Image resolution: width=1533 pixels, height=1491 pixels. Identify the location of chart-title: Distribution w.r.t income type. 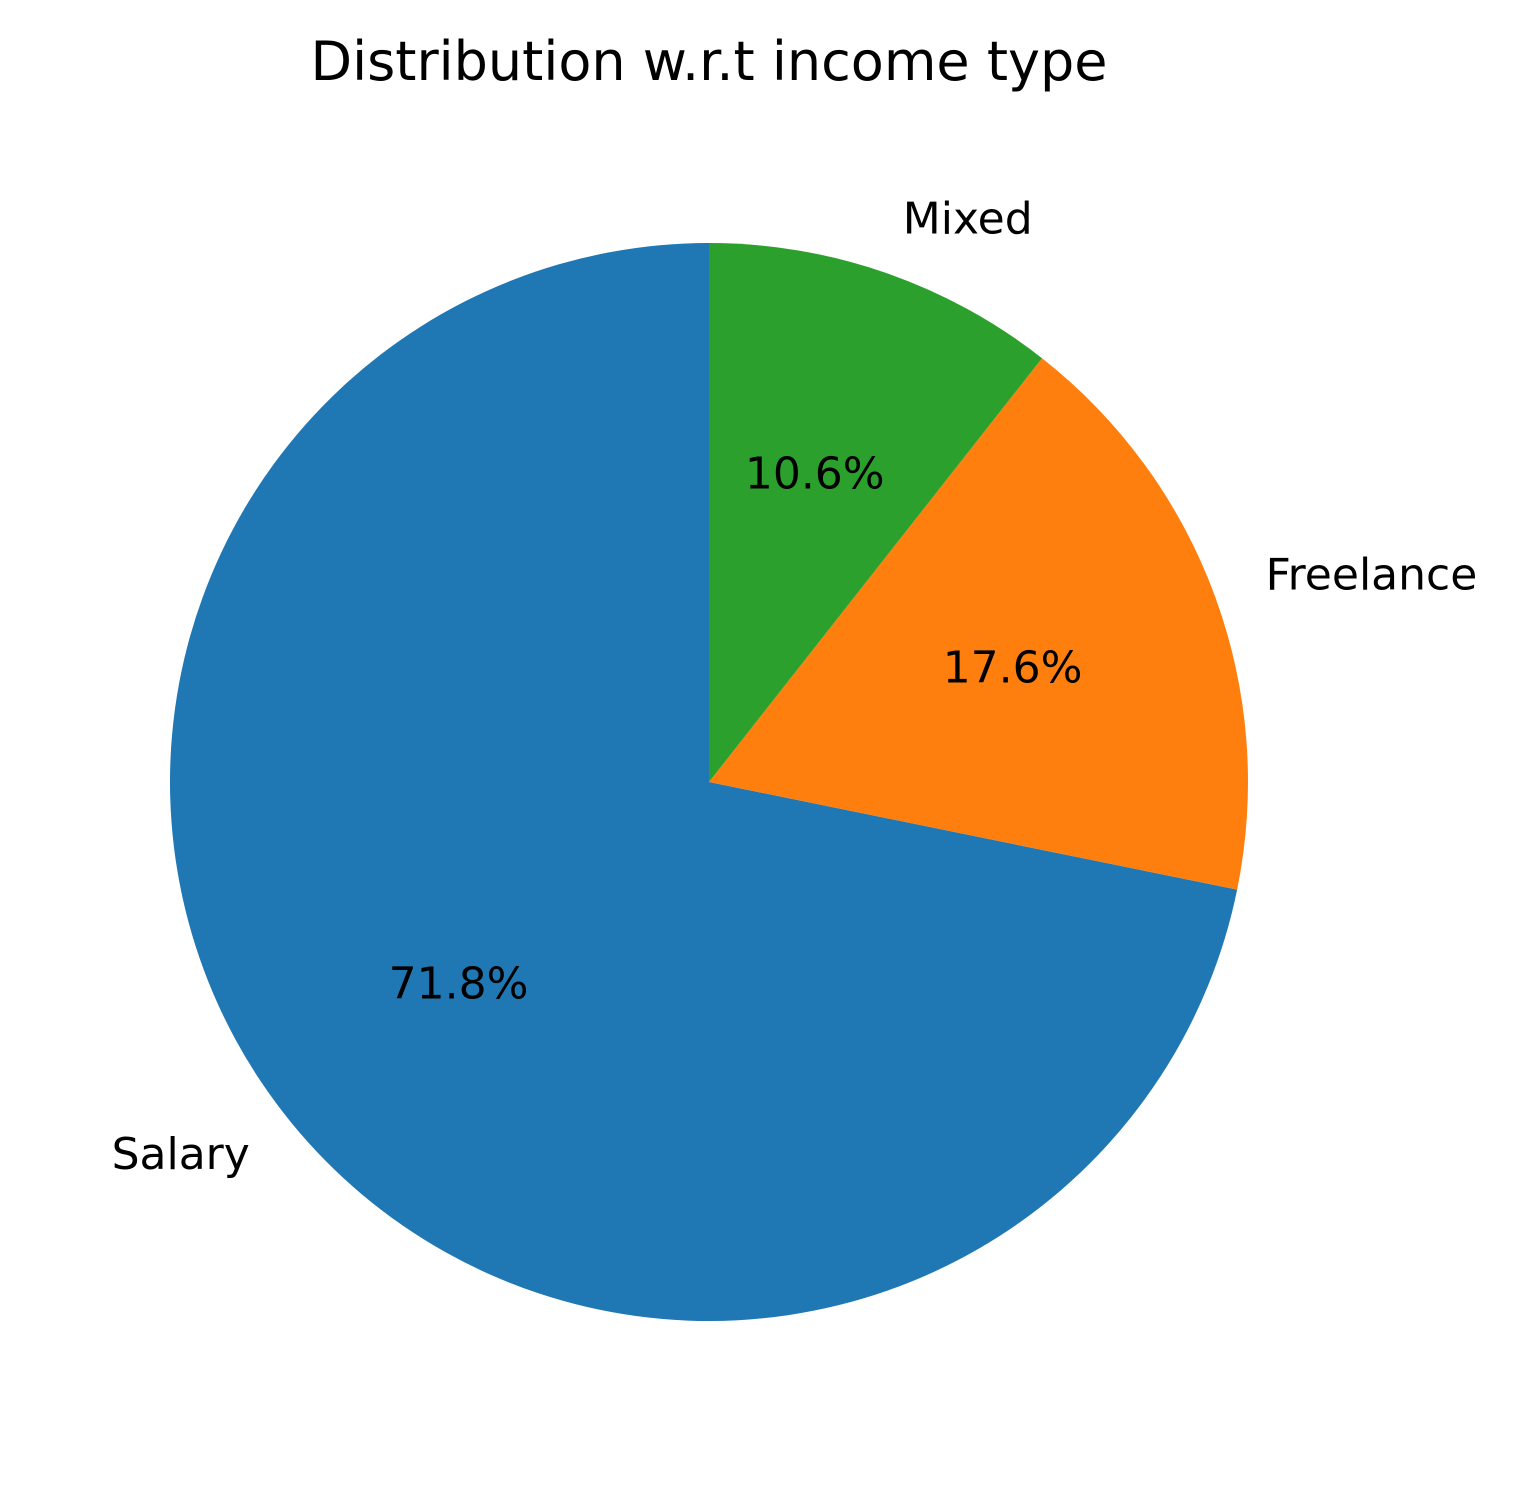
(709, 61).